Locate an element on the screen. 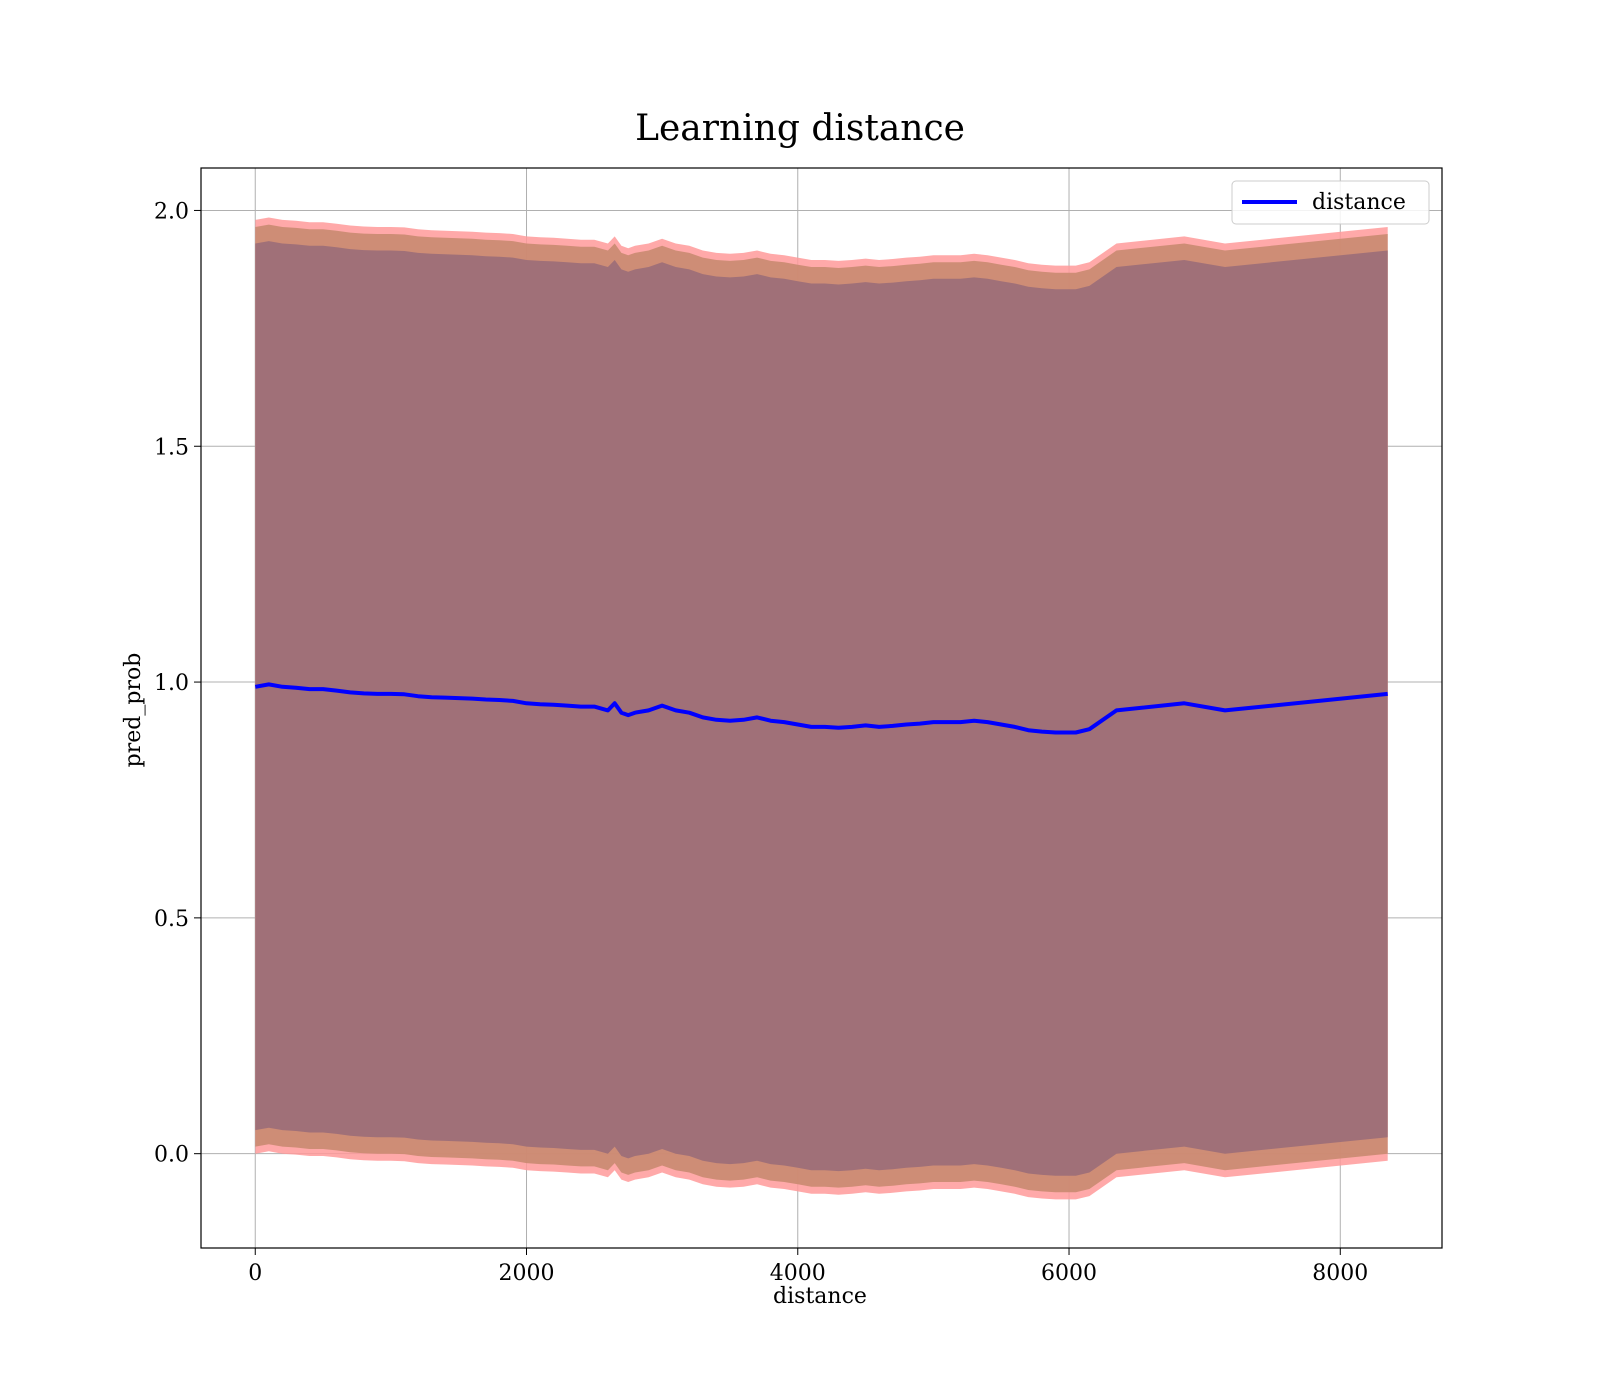 This screenshot has width=1600, height=1400. legend: distance is located at coordinates (1330, 202).